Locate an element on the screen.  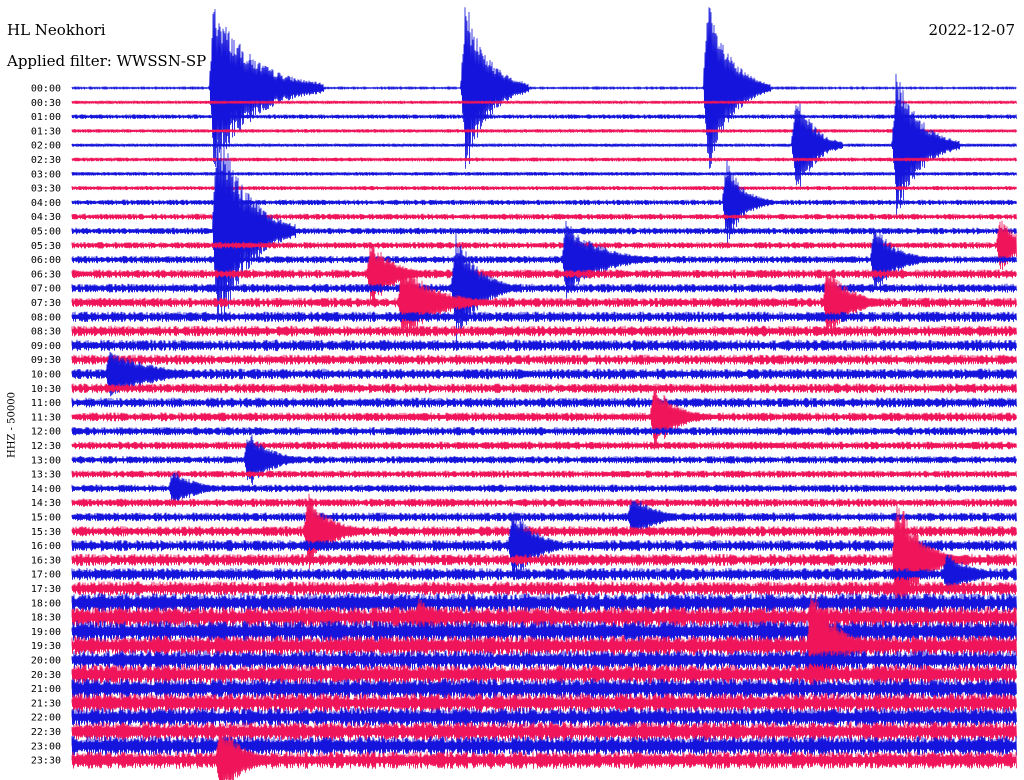
row-tick-label: 15:00 is located at coordinates (46, 518).